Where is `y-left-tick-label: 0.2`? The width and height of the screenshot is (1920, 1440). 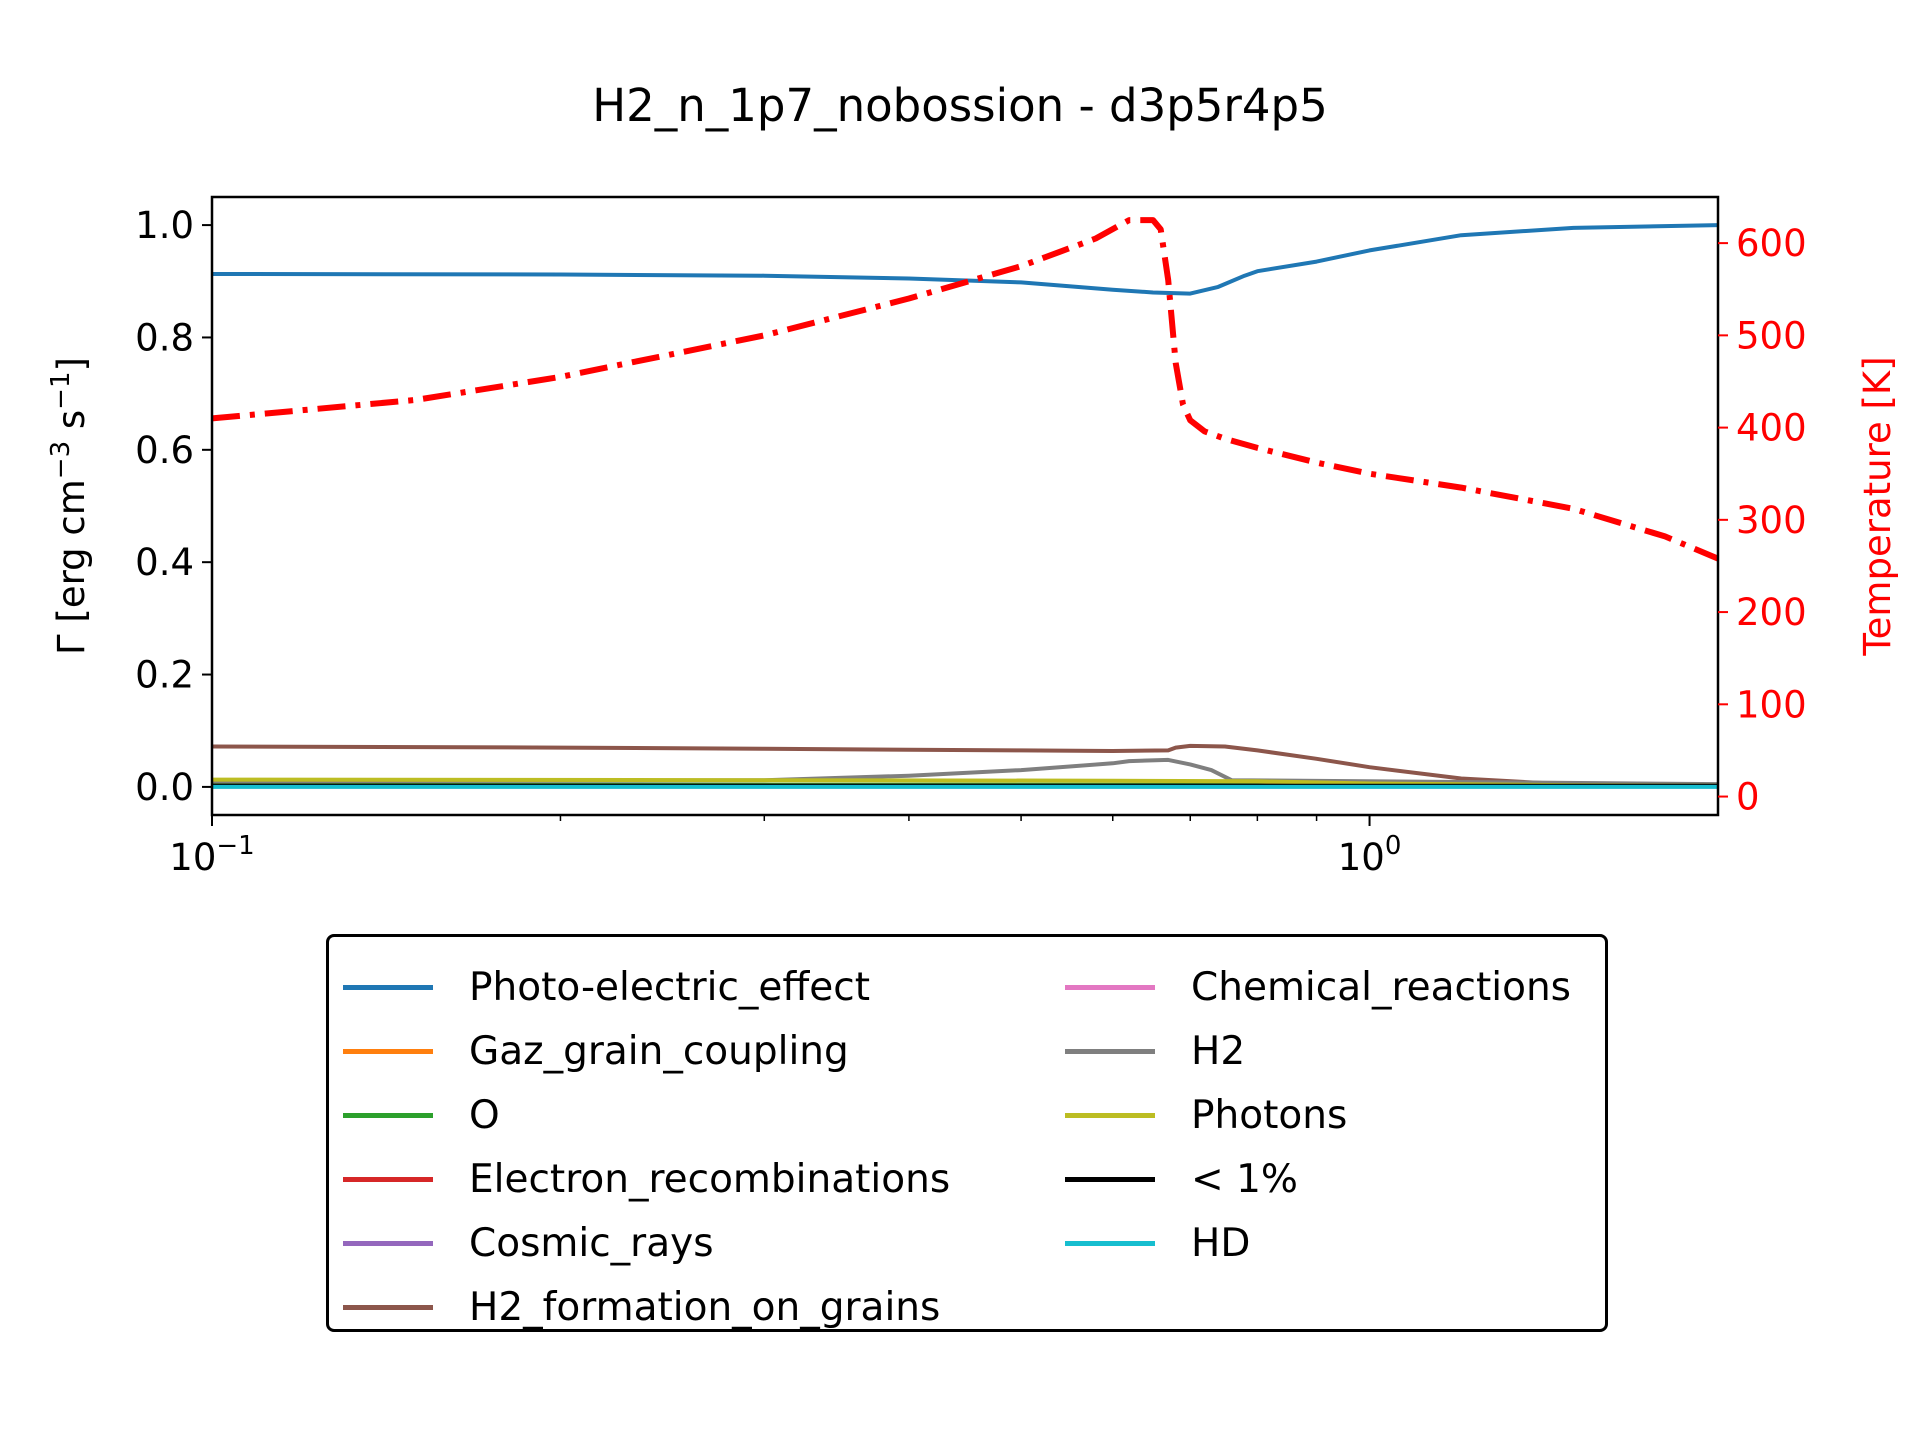 y-left-tick-label: 0.2 is located at coordinates (164, 675).